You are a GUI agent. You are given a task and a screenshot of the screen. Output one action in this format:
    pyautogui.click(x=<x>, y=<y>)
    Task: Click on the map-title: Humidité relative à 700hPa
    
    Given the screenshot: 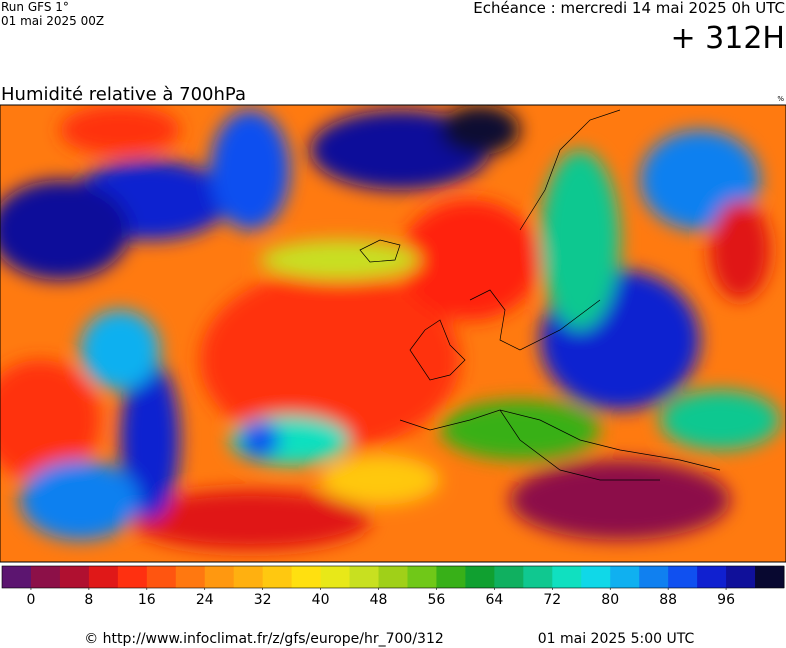 What is the action you would take?
    pyautogui.click(x=123, y=94)
    